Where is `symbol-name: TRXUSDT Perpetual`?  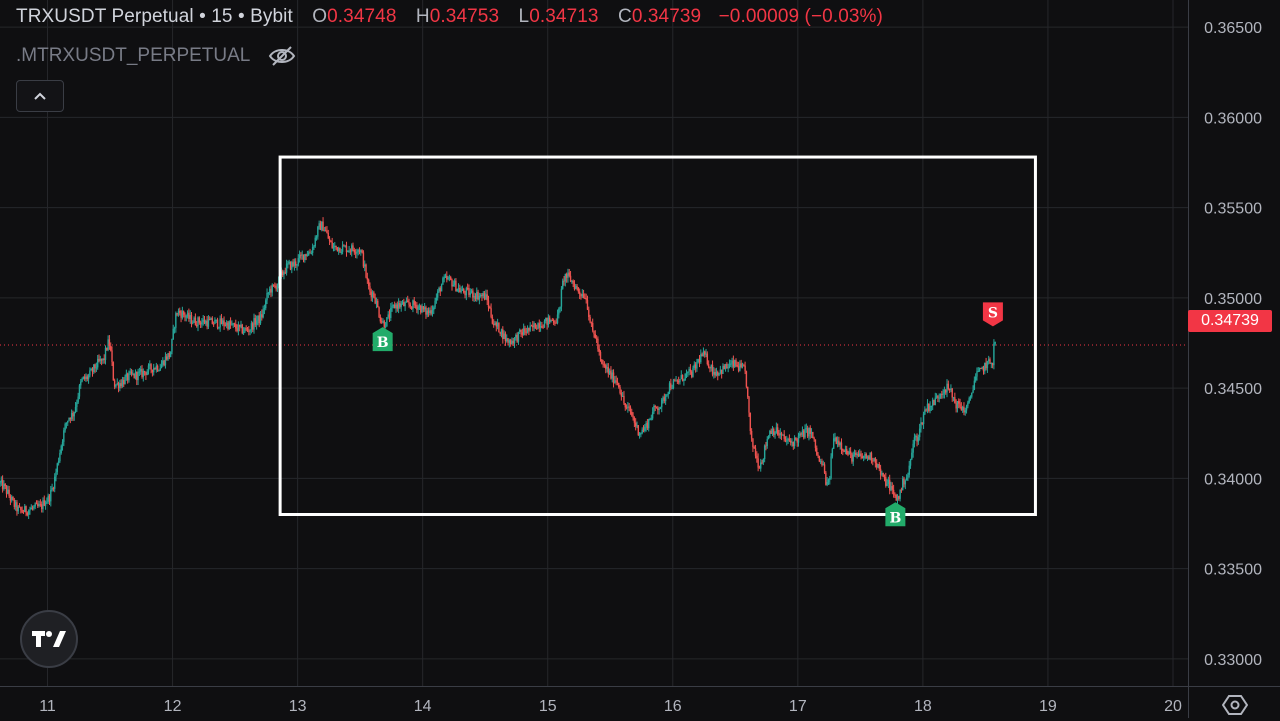
symbol-name: TRXUSDT Perpetual is located at coordinates (105, 16).